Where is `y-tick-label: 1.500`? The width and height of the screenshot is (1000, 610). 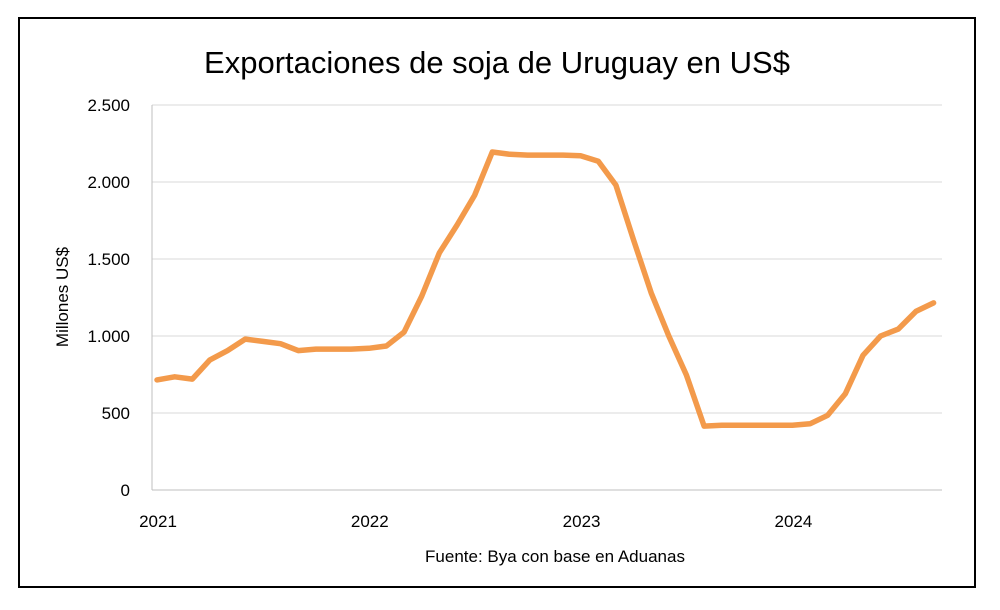
y-tick-label: 1.500 is located at coordinates (108, 259).